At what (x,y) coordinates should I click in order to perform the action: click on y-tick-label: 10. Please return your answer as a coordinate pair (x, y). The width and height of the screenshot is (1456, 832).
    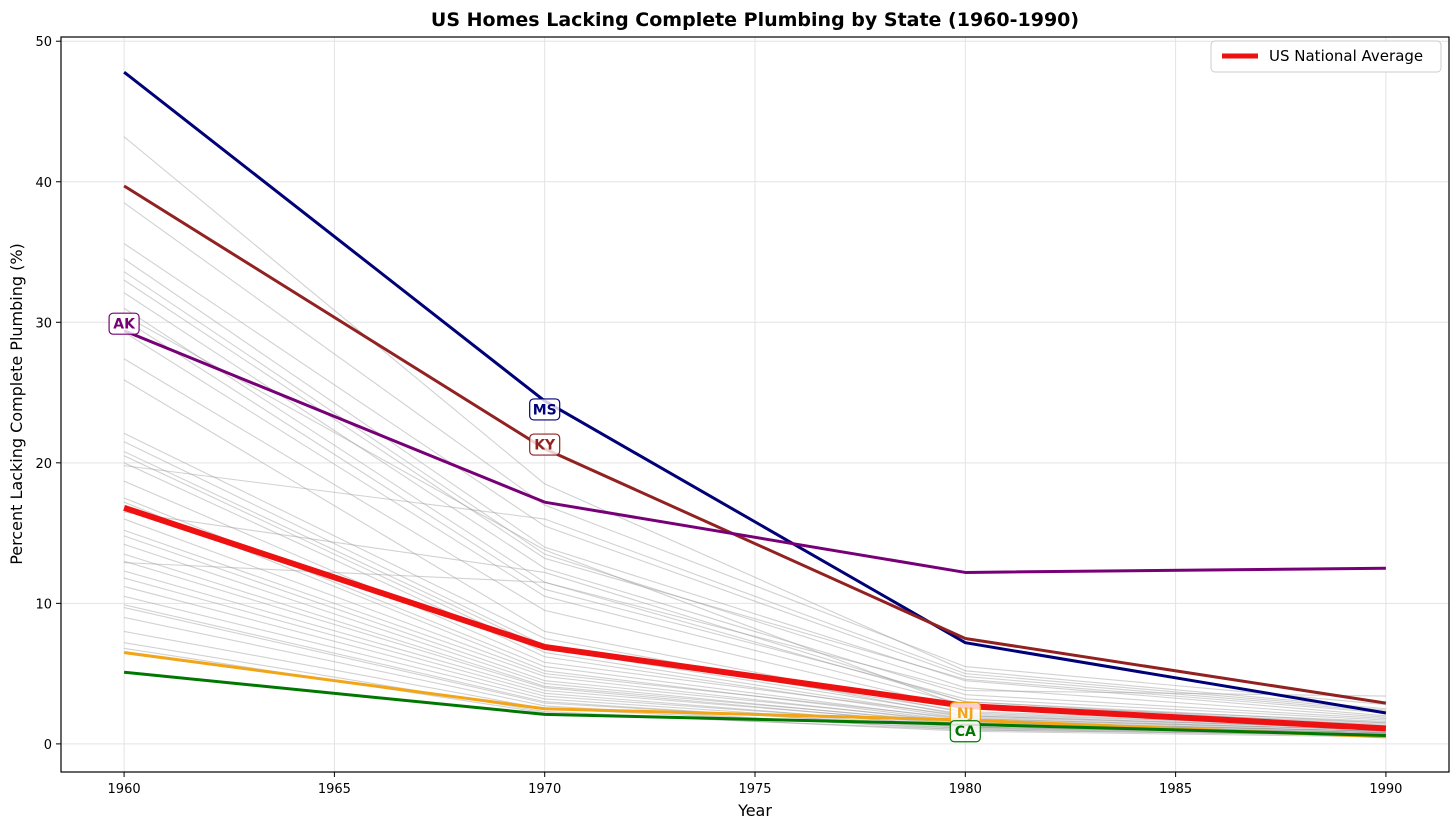
    Looking at the image, I should click on (43, 604).